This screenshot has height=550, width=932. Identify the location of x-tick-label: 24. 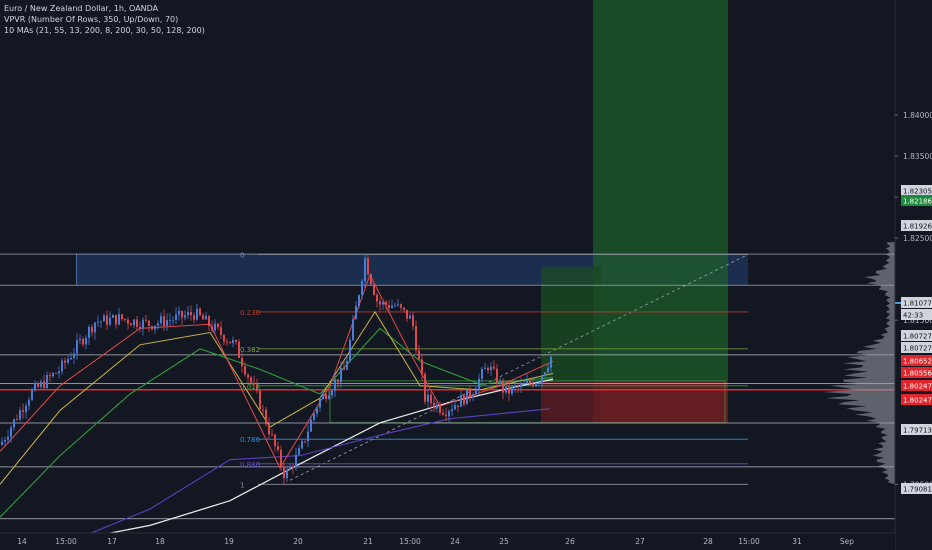
(455, 541).